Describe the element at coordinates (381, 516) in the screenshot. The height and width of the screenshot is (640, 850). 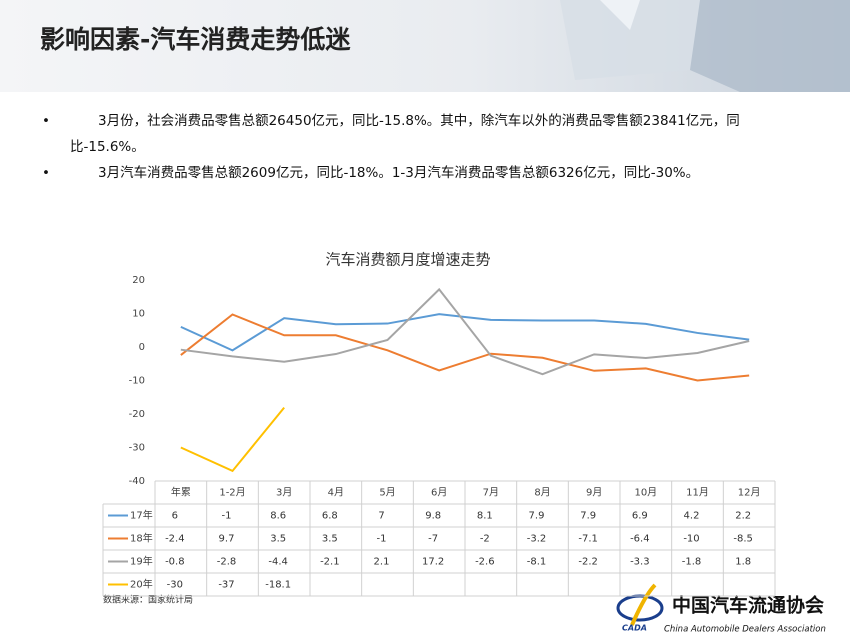
I see `table-value: 7` at that location.